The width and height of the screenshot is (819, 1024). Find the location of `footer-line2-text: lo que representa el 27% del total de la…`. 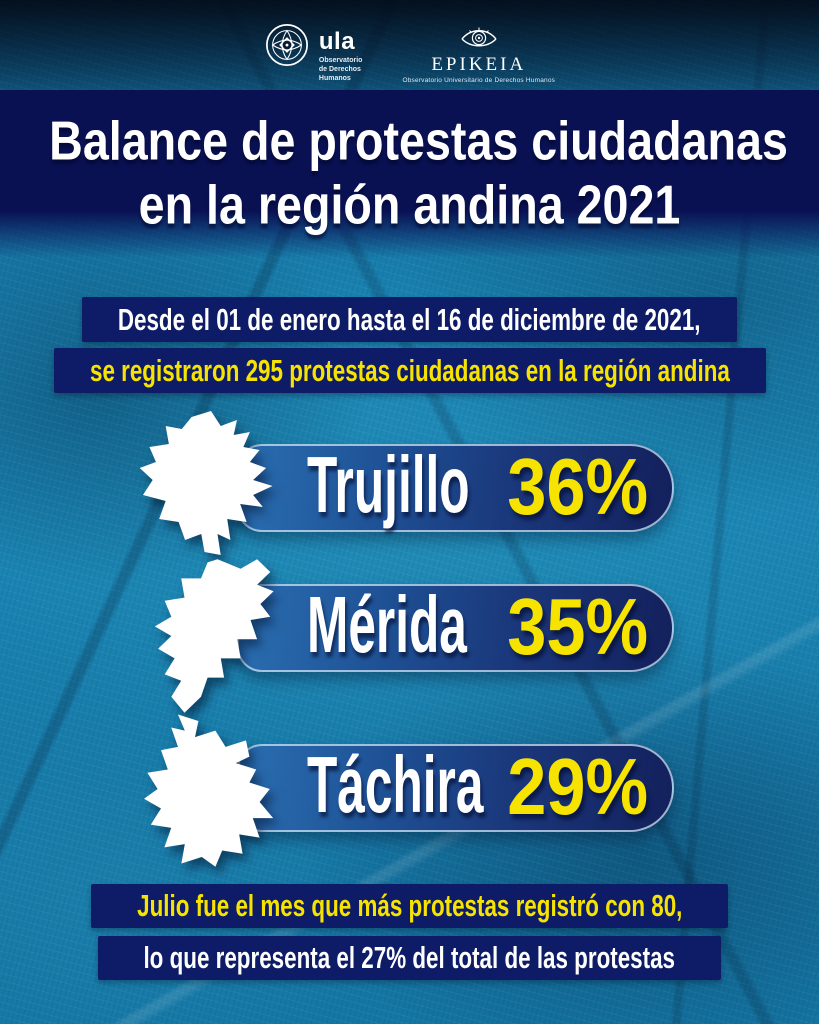

footer-line2-text: lo que representa el 27% del total de la… is located at coordinates (409, 957).